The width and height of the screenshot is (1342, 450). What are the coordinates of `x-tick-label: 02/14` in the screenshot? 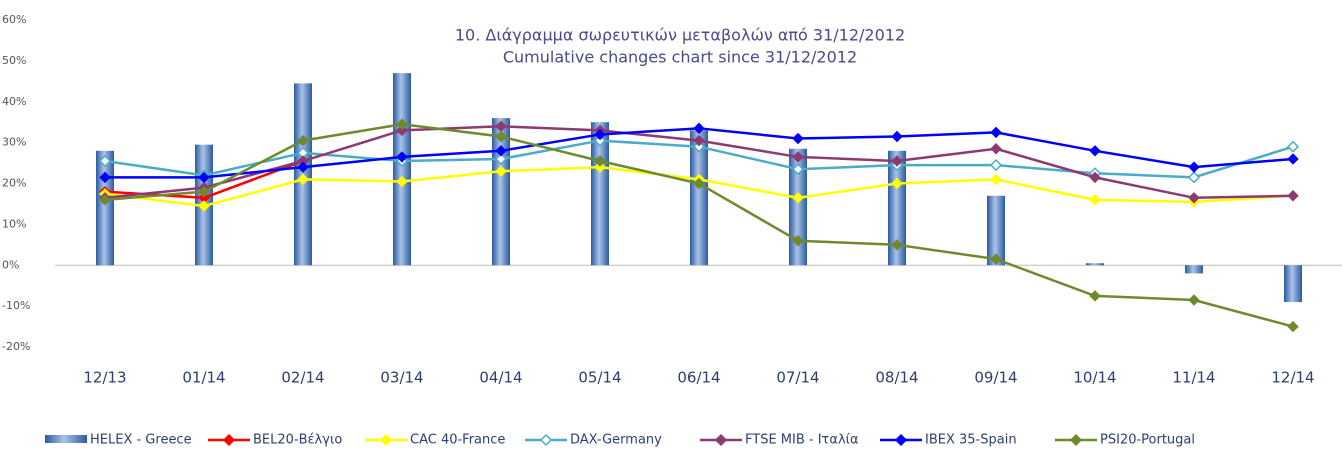 It's located at (302, 378).